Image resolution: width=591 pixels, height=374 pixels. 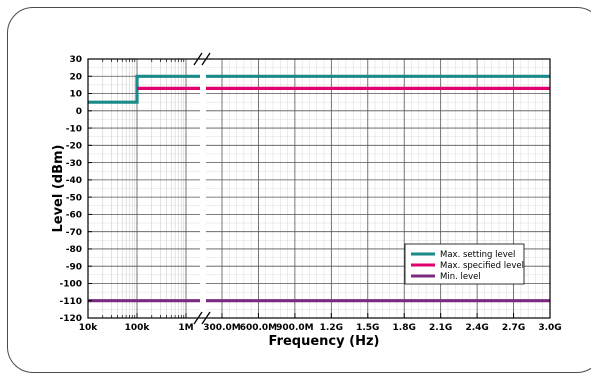 What do you see at coordinates (74, 233) in the screenshot?
I see `y-tick-label: -70` at bounding box center [74, 233].